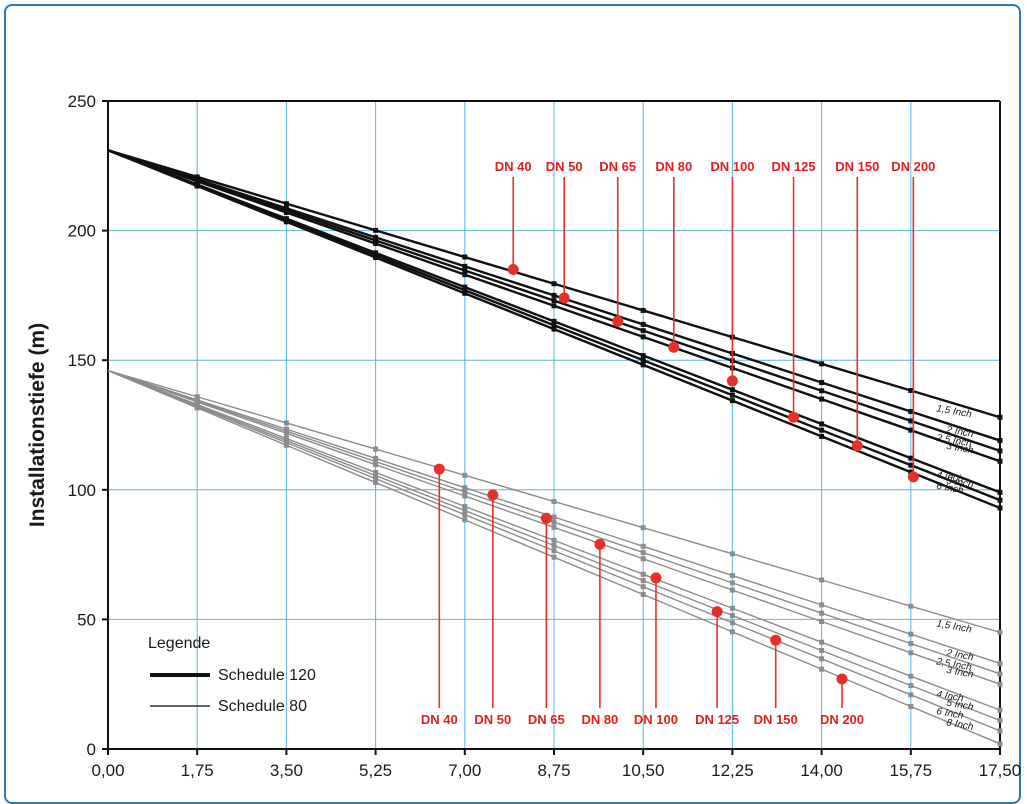  Describe the element at coordinates (91, 749) in the screenshot. I see `y-tick-label: 0` at that location.